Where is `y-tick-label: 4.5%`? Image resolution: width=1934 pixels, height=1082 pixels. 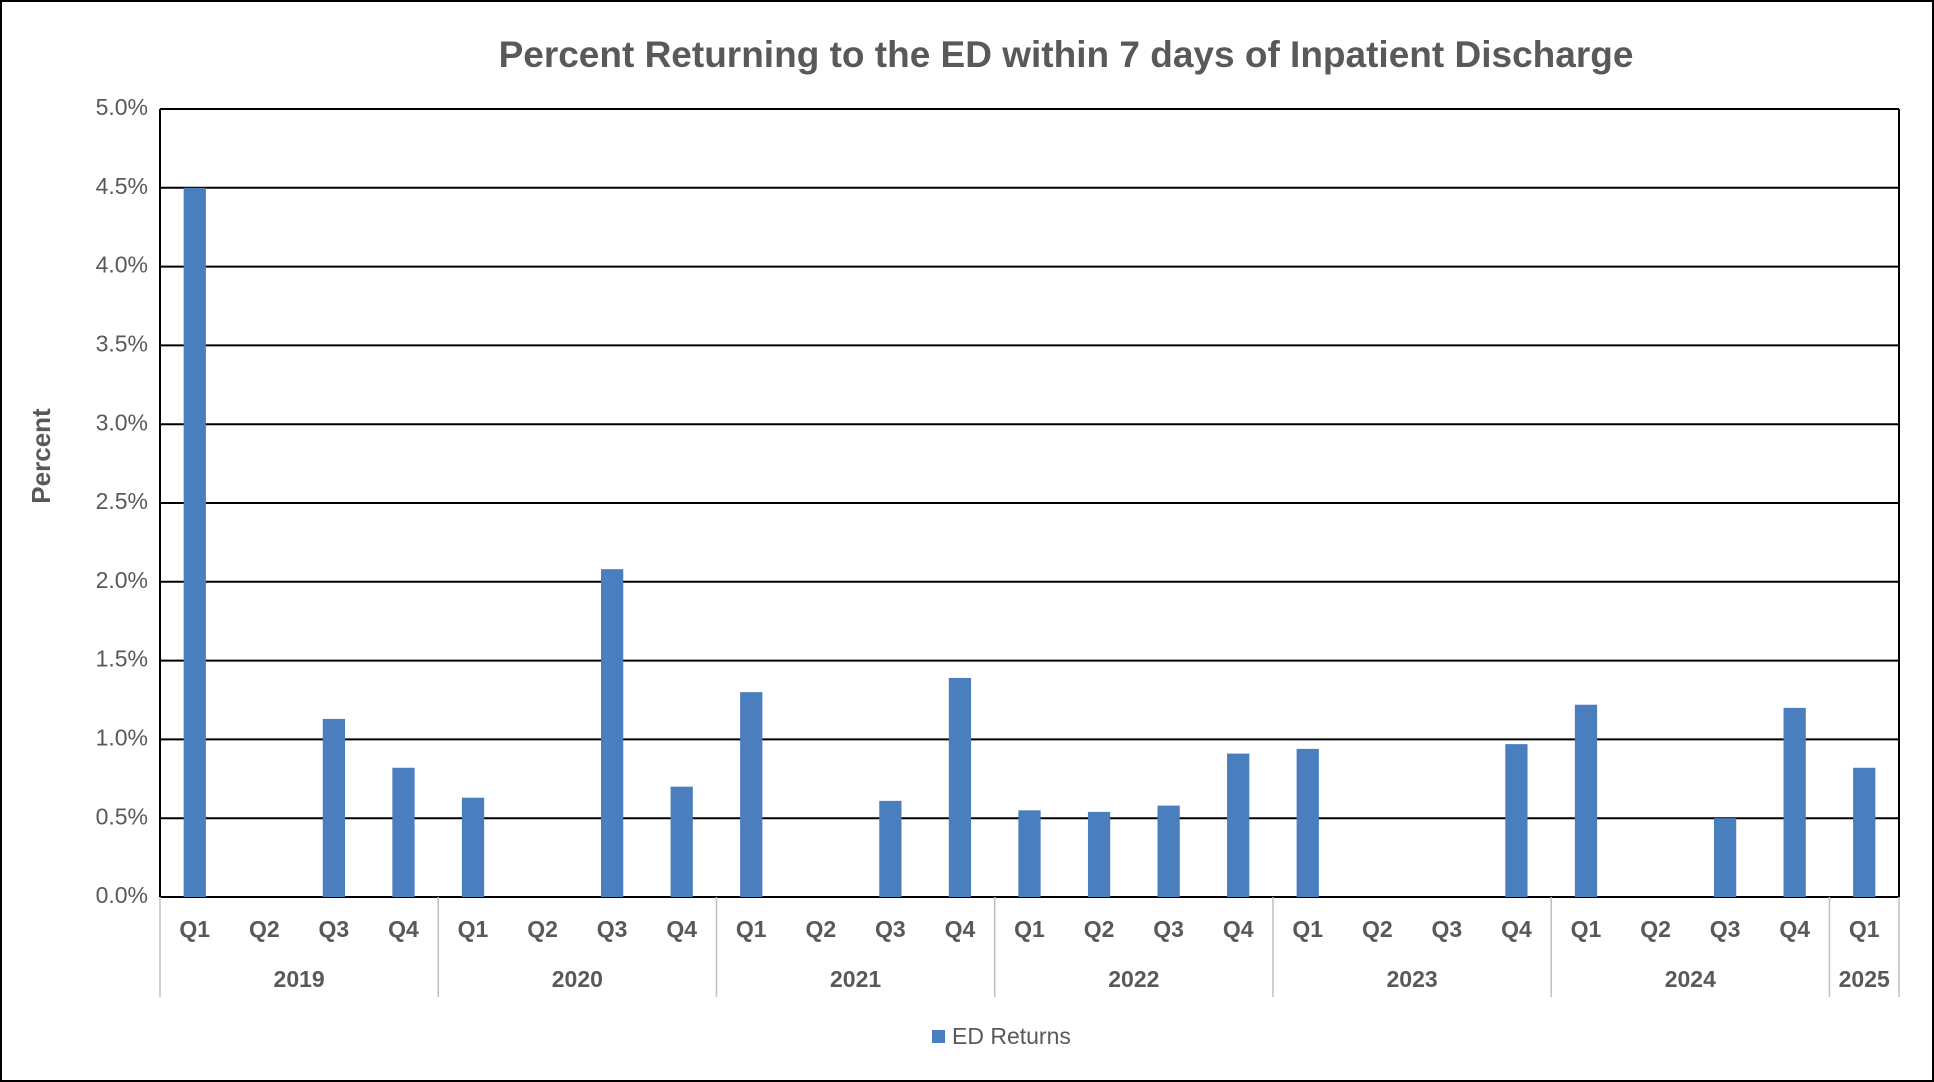
y-tick-label: 4.5% is located at coordinates (122, 186).